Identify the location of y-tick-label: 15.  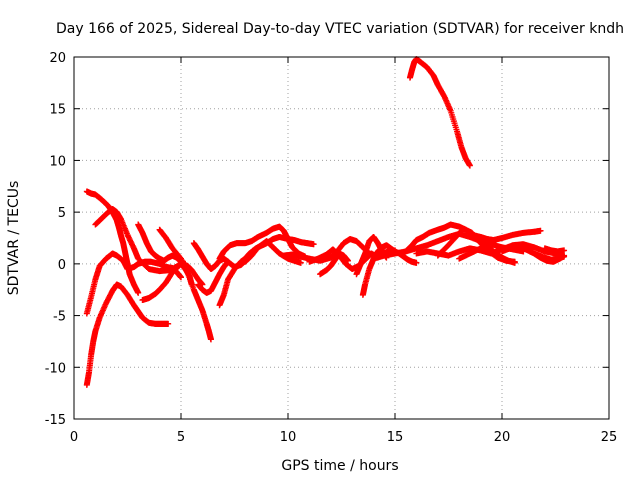
(57, 110).